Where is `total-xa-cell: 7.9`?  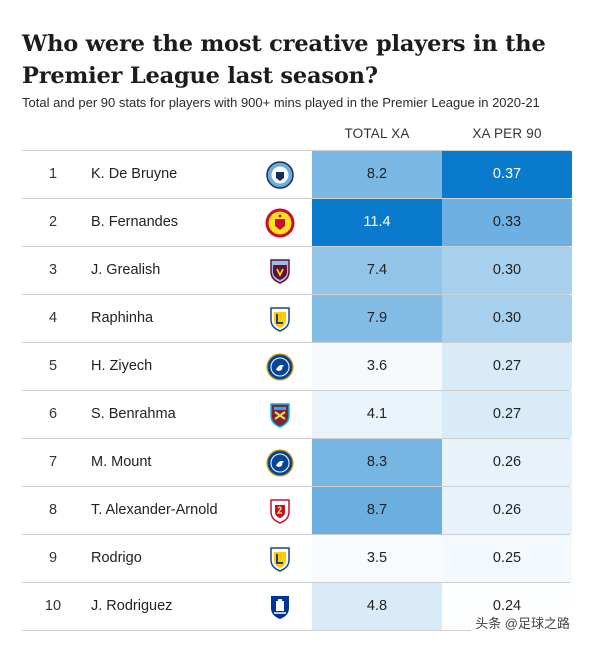
total-xa-cell: 7.9 is located at coordinates (377, 318).